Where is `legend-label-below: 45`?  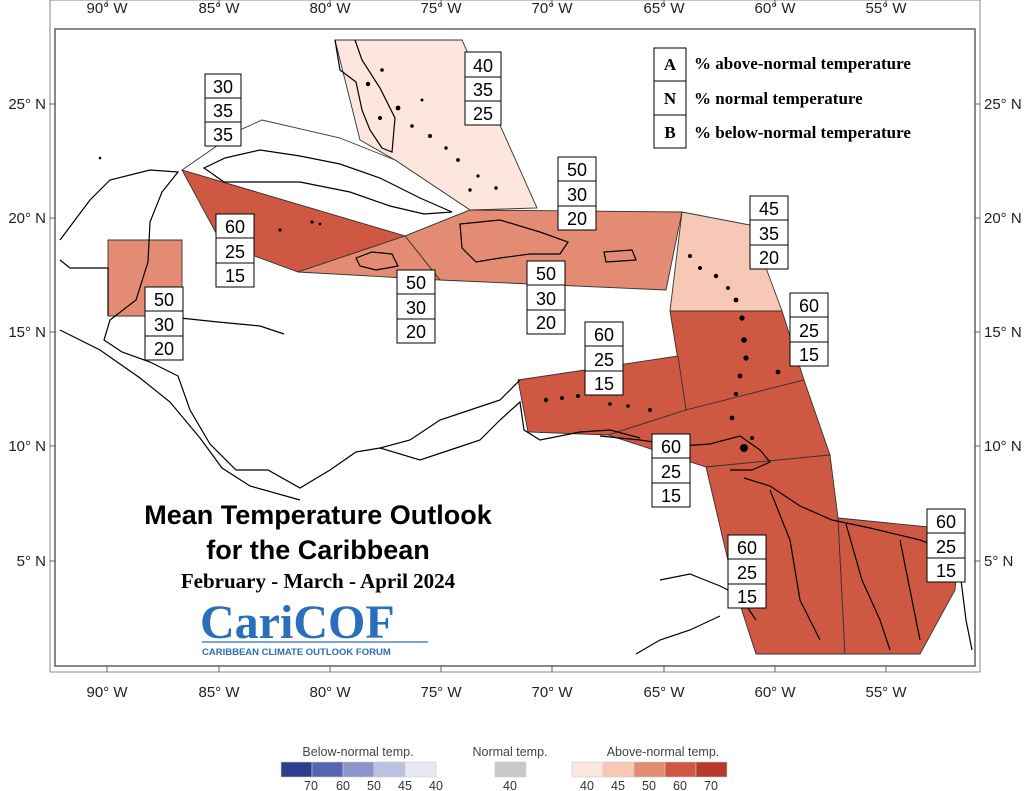 legend-label-below: 45 is located at coordinates (405, 785).